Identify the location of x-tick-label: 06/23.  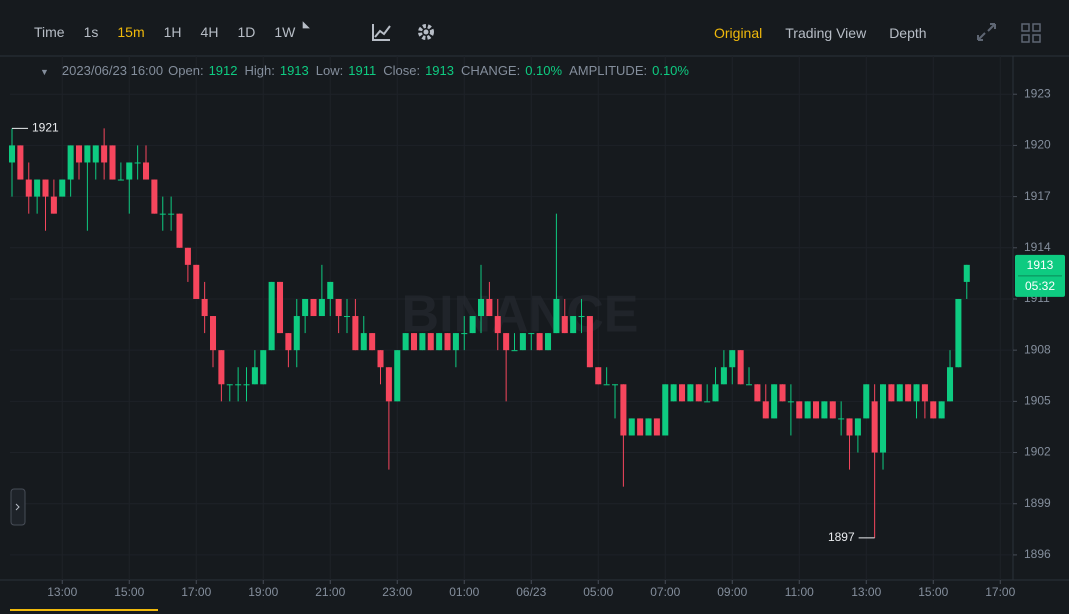
(531, 592).